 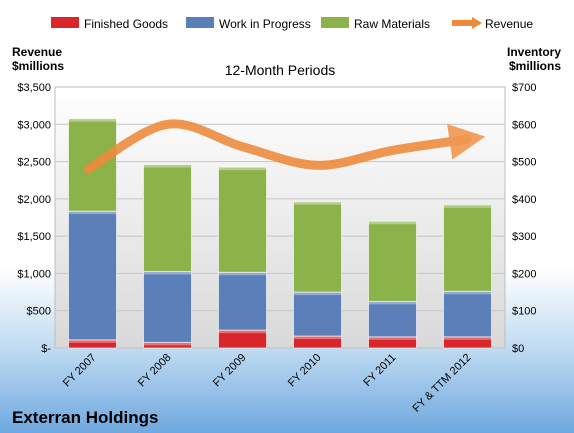 I want to click on company-caption: Exterran Holdings, so click(x=85, y=417).